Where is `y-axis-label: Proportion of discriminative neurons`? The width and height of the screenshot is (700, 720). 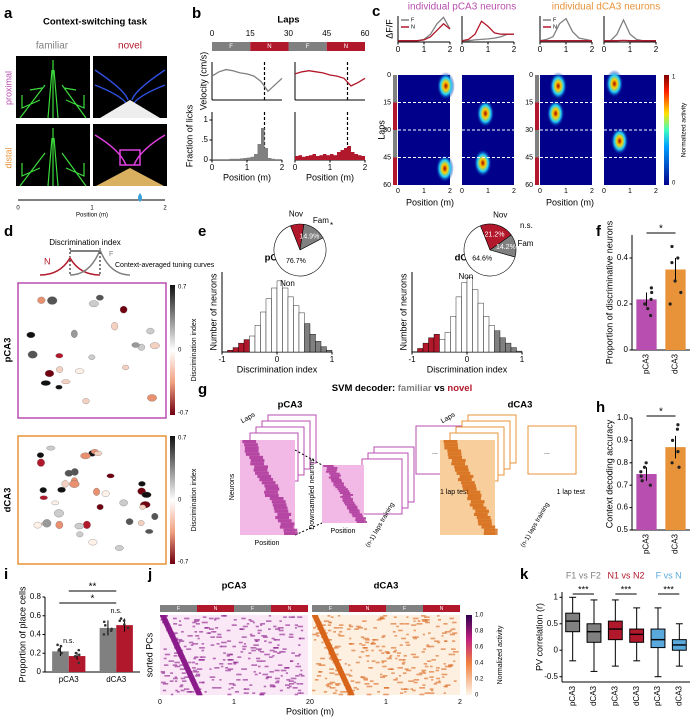
y-axis-label: Proportion of discriminative neurons is located at coordinates (609, 292).